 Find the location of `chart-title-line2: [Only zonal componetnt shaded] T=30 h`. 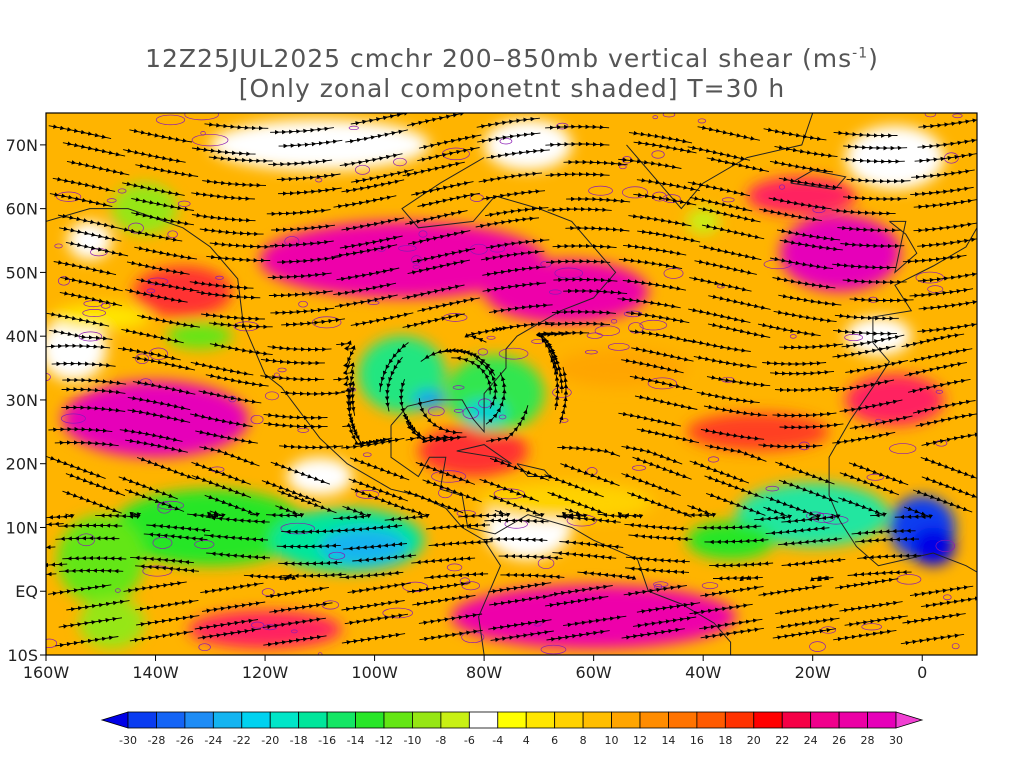

chart-title-line2: [Only zonal componetnt shaded] T=30 h is located at coordinates (512, 88).